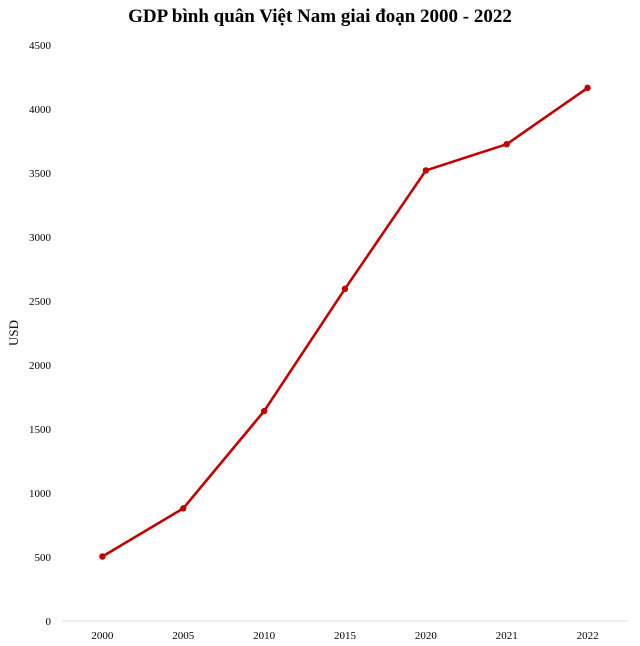 The image size is (640, 646). I want to click on y-tick-label: 1000, so click(40, 494).